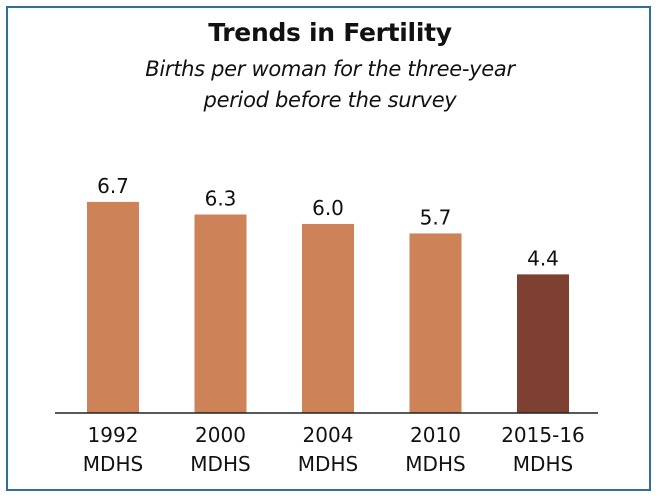  What do you see at coordinates (330, 69) in the screenshot?
I see `chart-subtitle-line-1: Births per woman for the three-year` at bounding box center [330, 69].